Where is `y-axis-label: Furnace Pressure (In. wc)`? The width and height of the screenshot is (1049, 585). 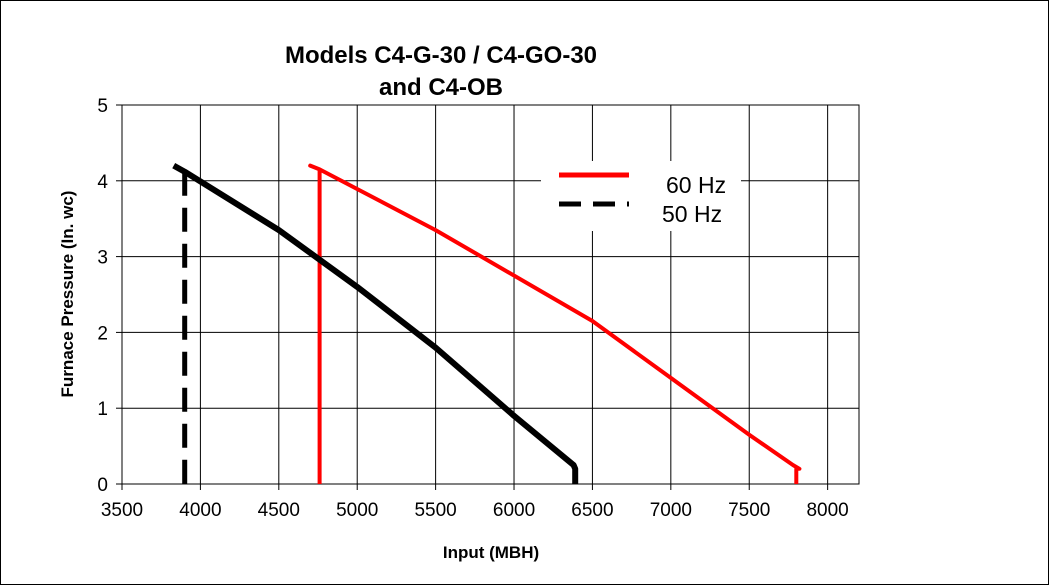 y-axis-label: Furnace Pressure (In. wc) is located at coordinates (67, 294).